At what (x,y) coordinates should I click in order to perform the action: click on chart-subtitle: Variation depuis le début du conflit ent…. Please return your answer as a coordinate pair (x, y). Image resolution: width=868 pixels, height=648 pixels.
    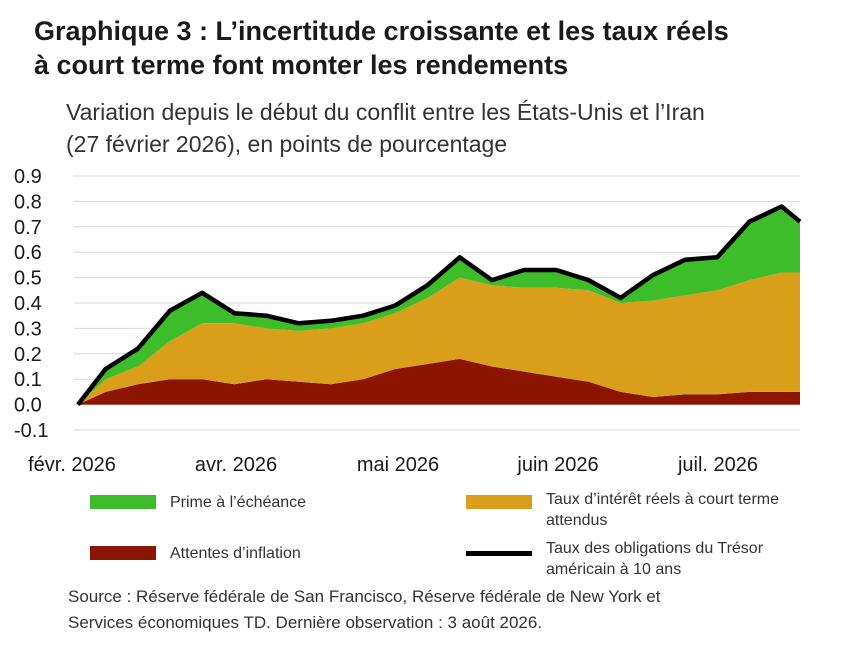
    Looking at the image, I should click on (461, 128).